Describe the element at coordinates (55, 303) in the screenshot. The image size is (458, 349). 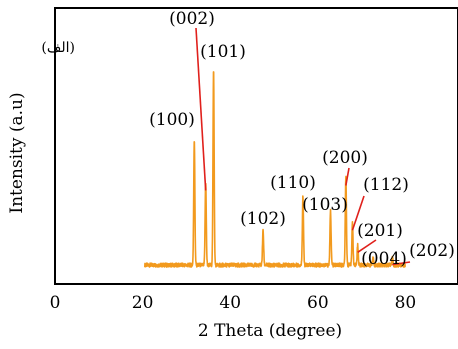
I see `x-tick-label-0: 0` at that location.